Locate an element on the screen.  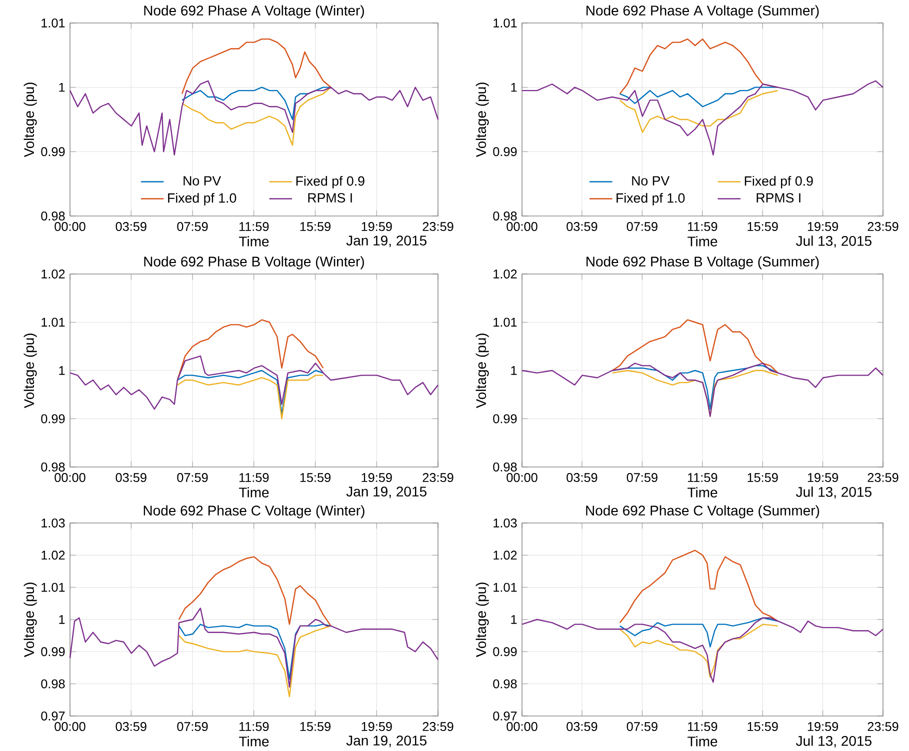
legend-label: No PV is located at coordinates (203, 181).